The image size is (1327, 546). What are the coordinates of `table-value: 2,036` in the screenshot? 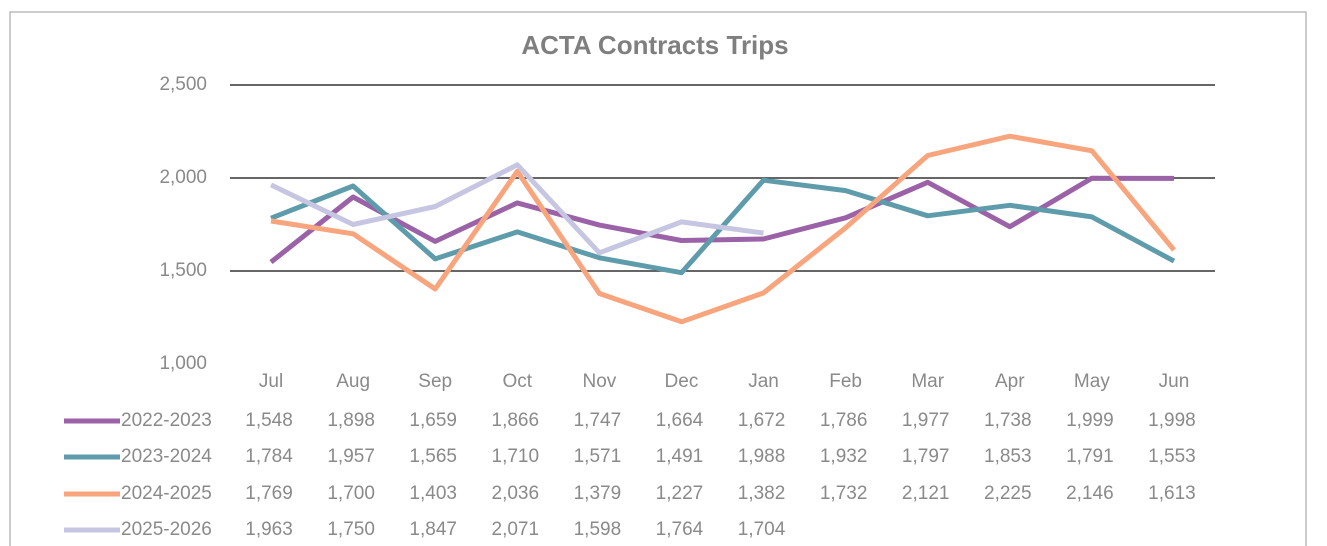 It's located at (516, 493).